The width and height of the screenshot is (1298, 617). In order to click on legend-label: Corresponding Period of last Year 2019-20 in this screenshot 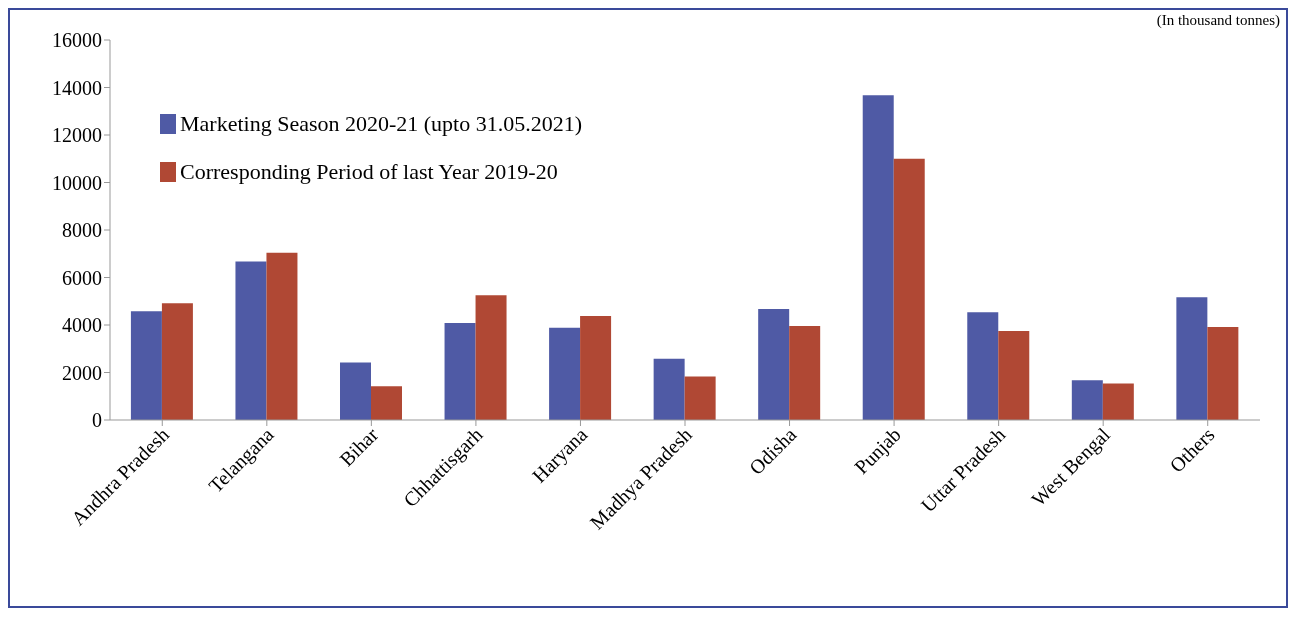, I will do `click(369, 172)`.